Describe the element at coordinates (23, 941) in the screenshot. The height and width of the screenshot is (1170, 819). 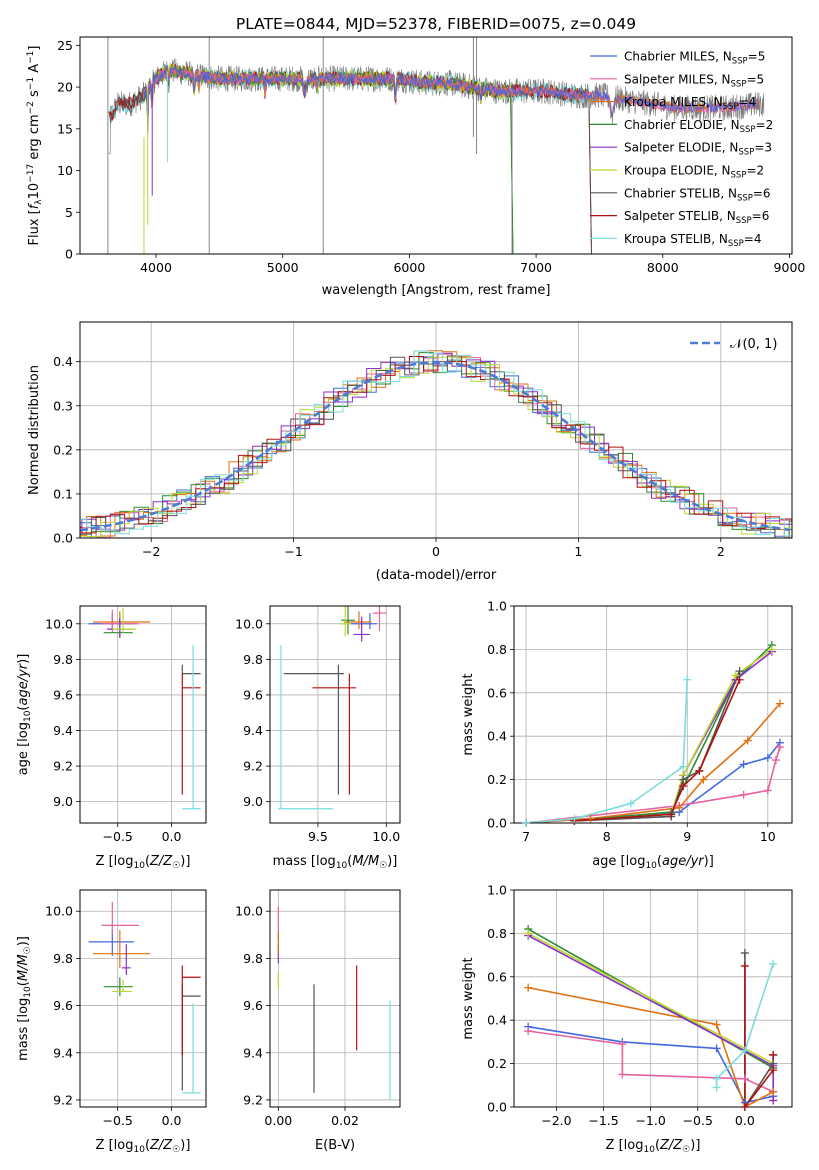
I see `mass_vs_Z-ylabel-part: )]` at that location.